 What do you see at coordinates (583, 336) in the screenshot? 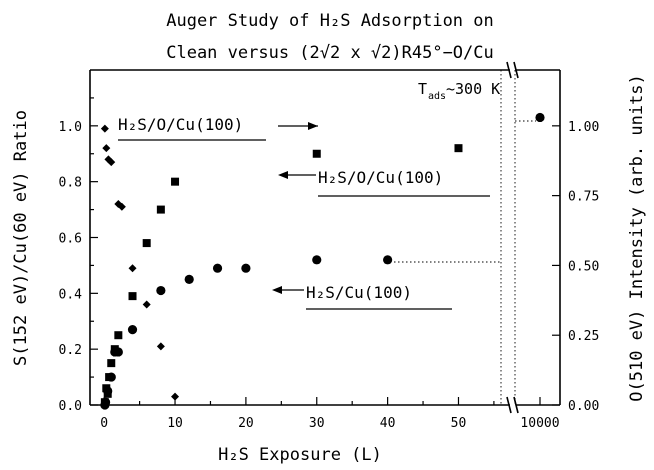
I see `y-right-tick-label: 0.25` at bounding box center [583, 336].